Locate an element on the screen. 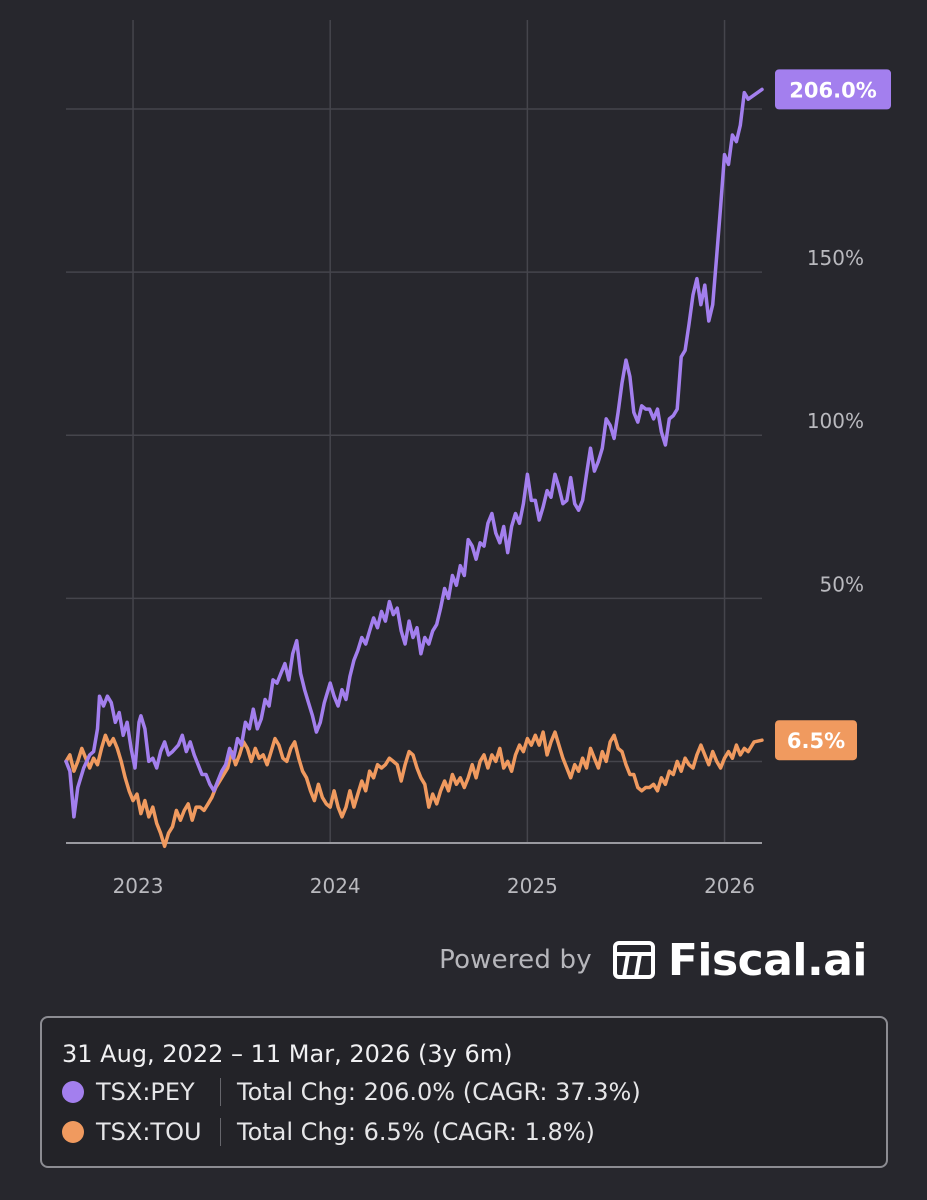 This screenshot has height=1200, width=927. x-tick-label: 2023 is located at coordinates (138, 886).